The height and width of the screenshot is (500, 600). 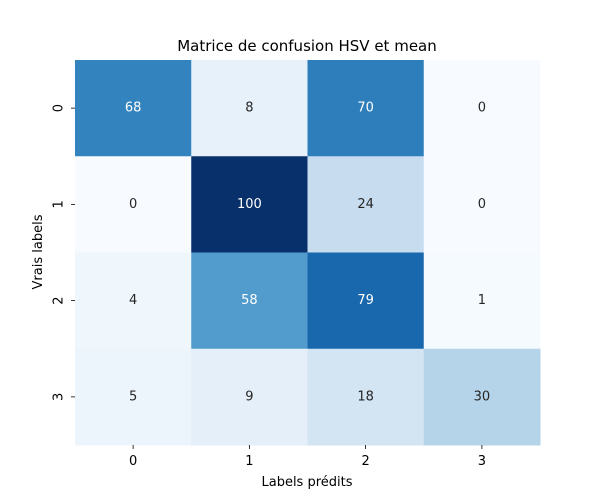 I want to click on cell-value-3-2: 18, so click(x=365, y=396).